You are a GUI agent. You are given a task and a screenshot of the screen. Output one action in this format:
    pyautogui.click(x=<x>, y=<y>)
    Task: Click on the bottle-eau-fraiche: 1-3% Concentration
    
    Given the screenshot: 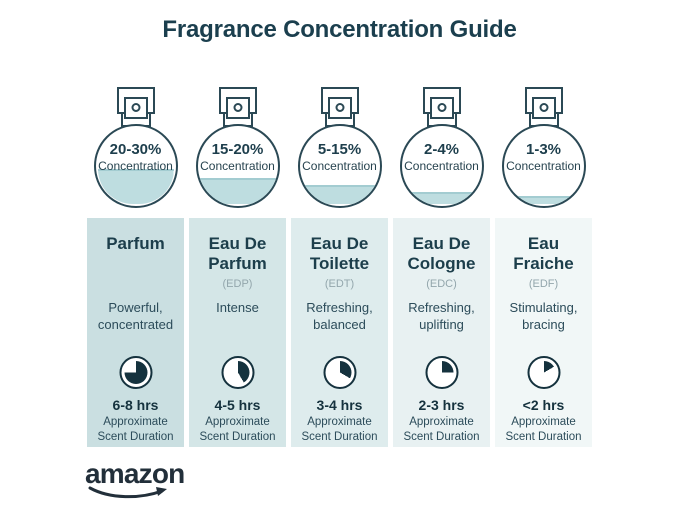 What is the action you would take?
    pyautogui.click(x=543, y=148)
    